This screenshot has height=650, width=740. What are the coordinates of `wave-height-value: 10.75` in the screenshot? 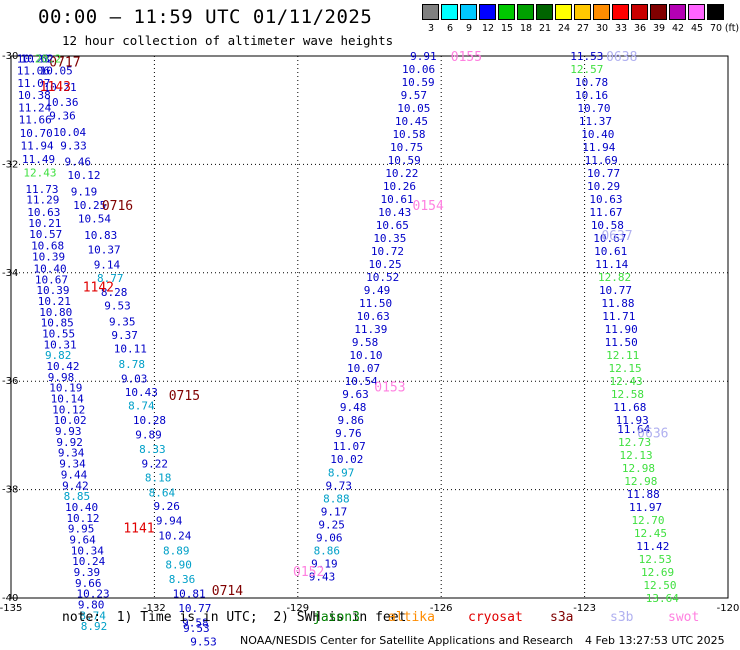 It's located at (406, 147).